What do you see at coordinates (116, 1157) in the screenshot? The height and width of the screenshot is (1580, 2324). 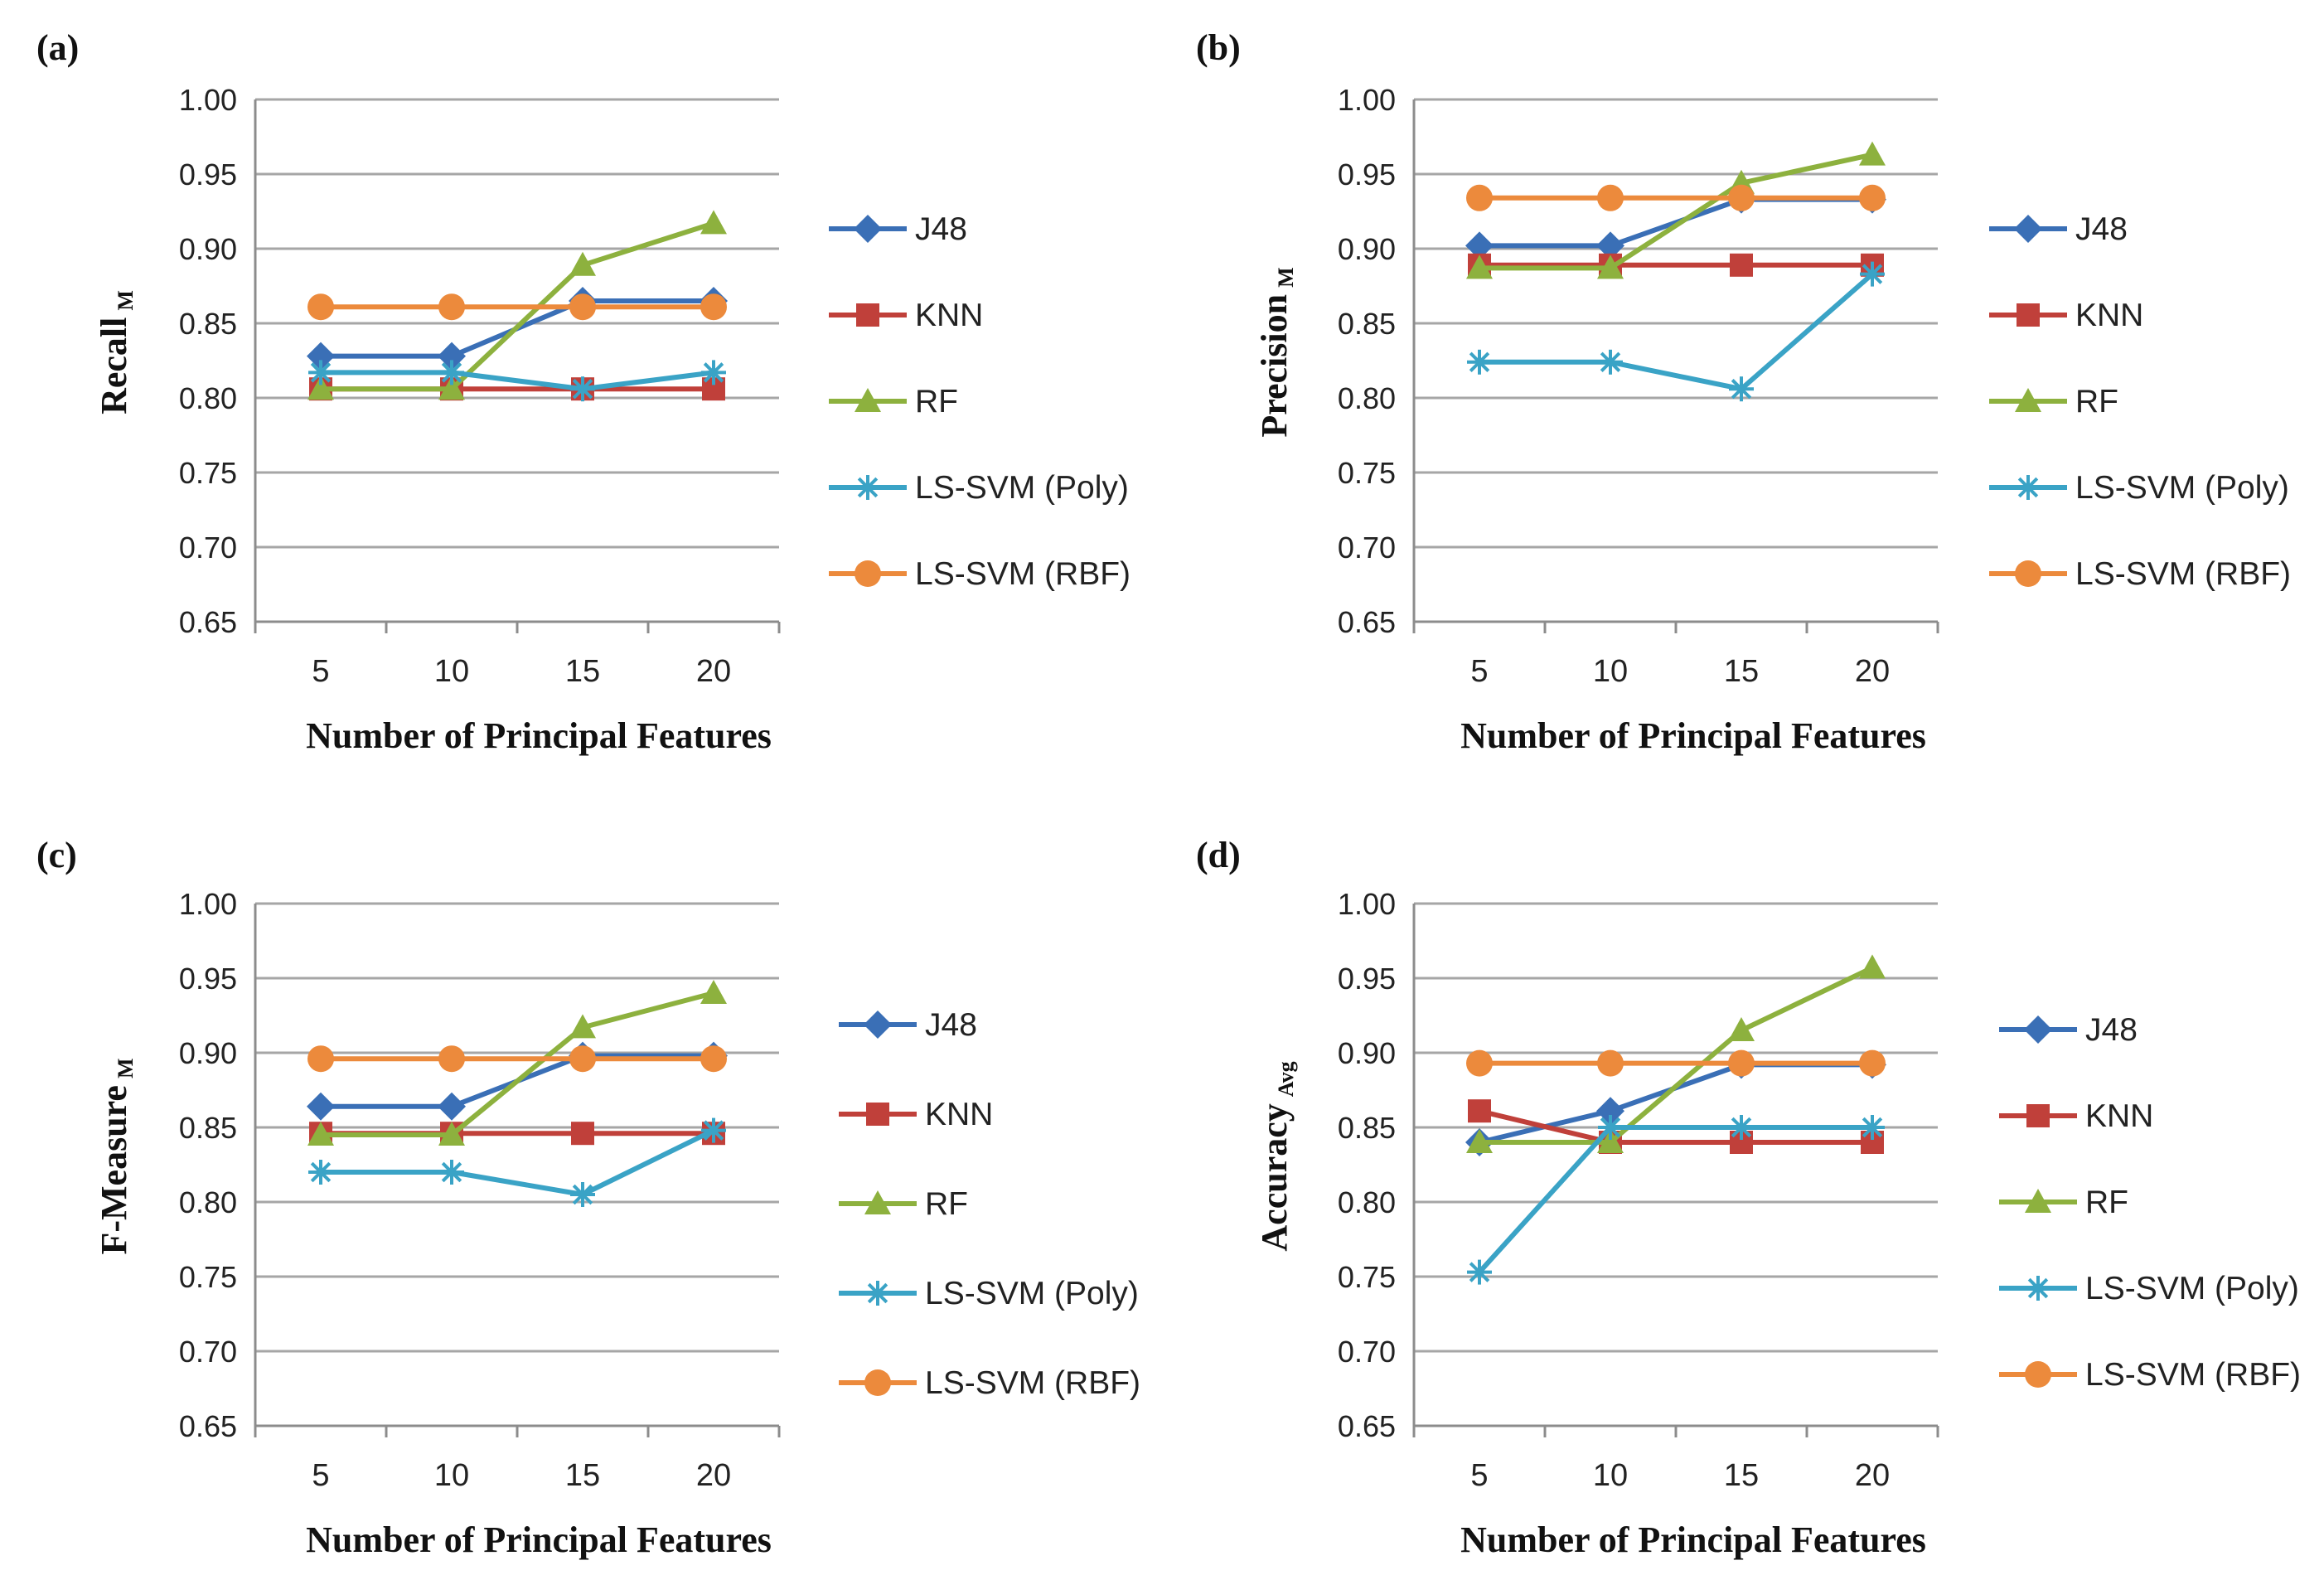 I see `y-axis-label: F-Measure M` at bounding box center [116, 1157].